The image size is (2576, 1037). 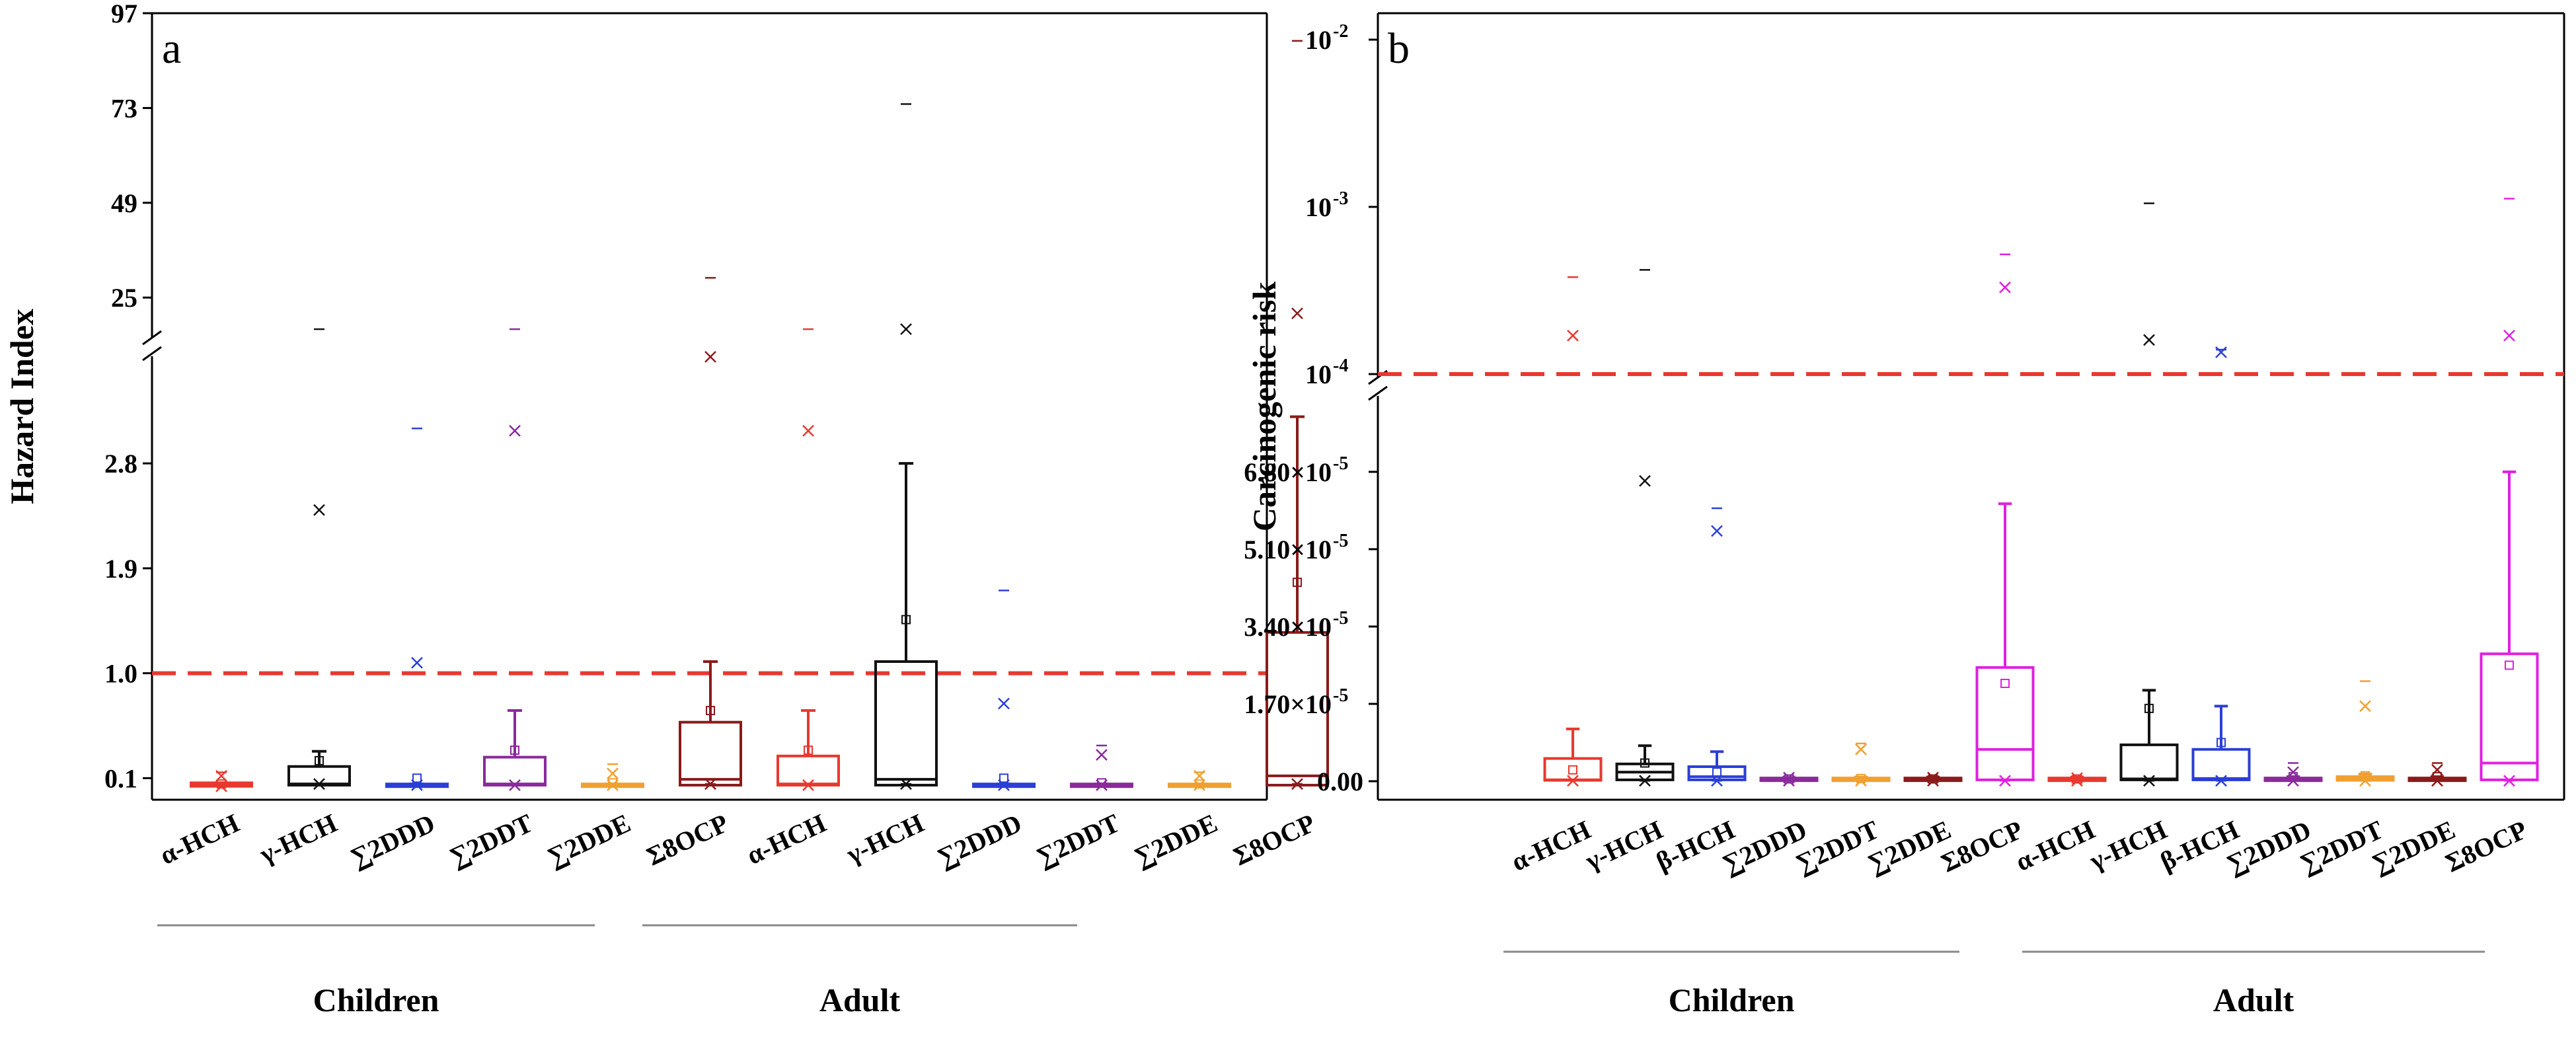 I want to click on y-tick-label: 0.00, so click(x=1340, y=781).